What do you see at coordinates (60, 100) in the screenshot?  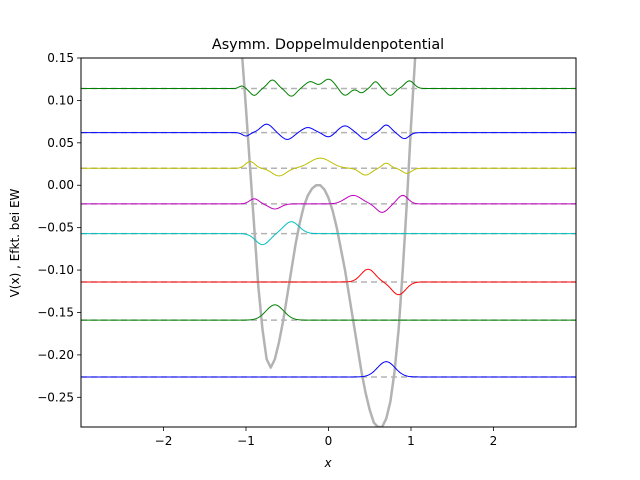 I see `y-tick-label: 0.10` at bounding box center [60, 100].